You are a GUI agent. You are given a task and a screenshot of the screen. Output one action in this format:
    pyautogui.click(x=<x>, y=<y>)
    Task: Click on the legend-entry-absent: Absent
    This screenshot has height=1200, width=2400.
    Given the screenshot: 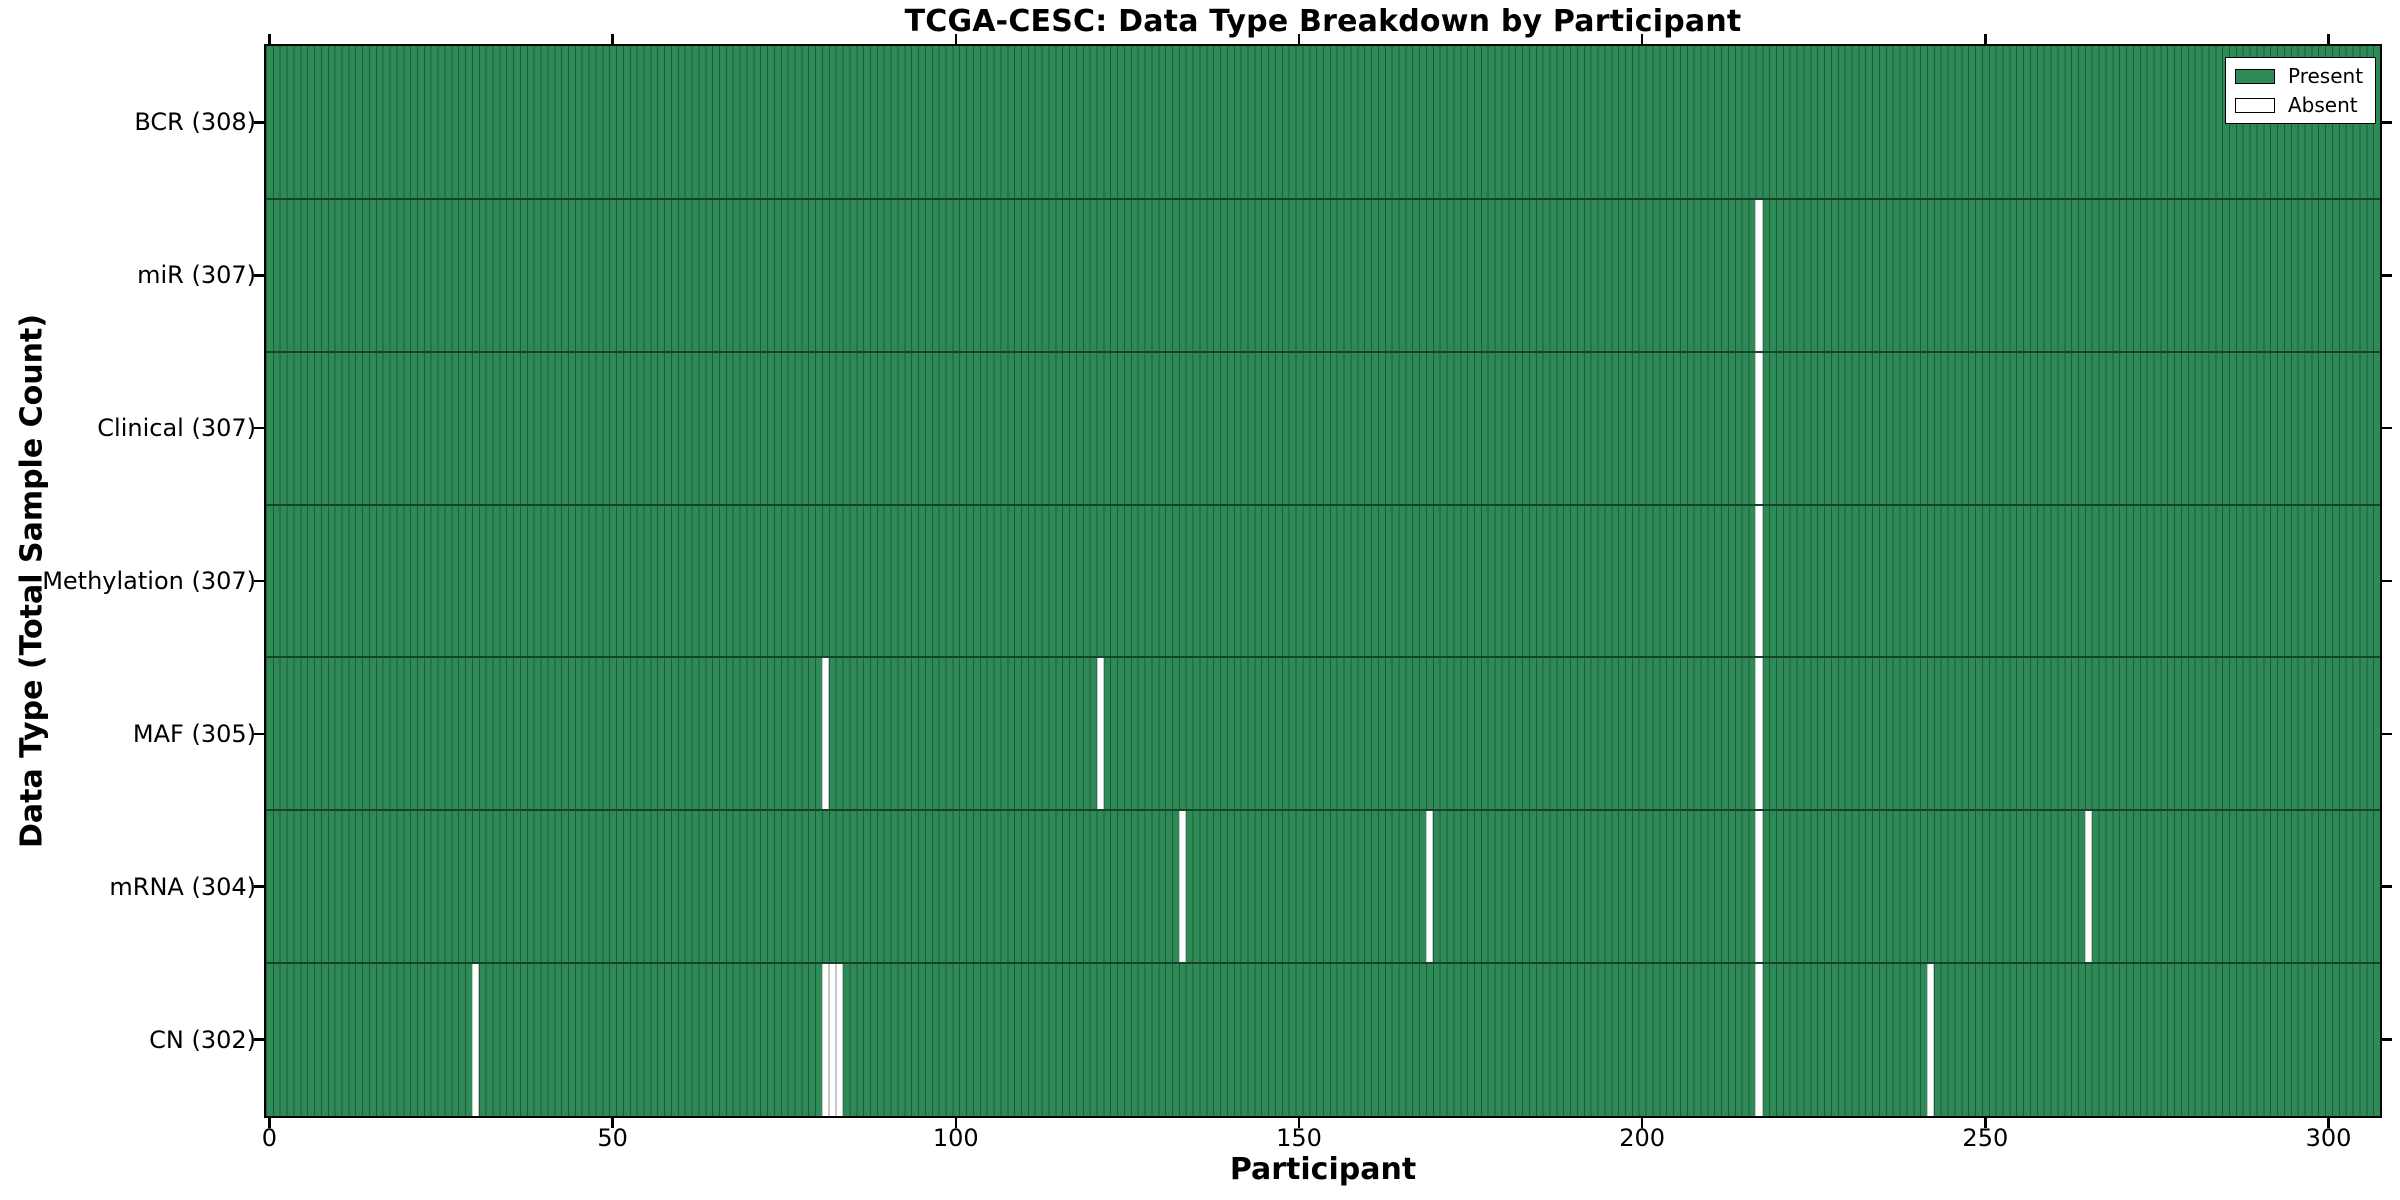 What is the action you would take?
    pyautogui.click(x=2300, y=105)
    